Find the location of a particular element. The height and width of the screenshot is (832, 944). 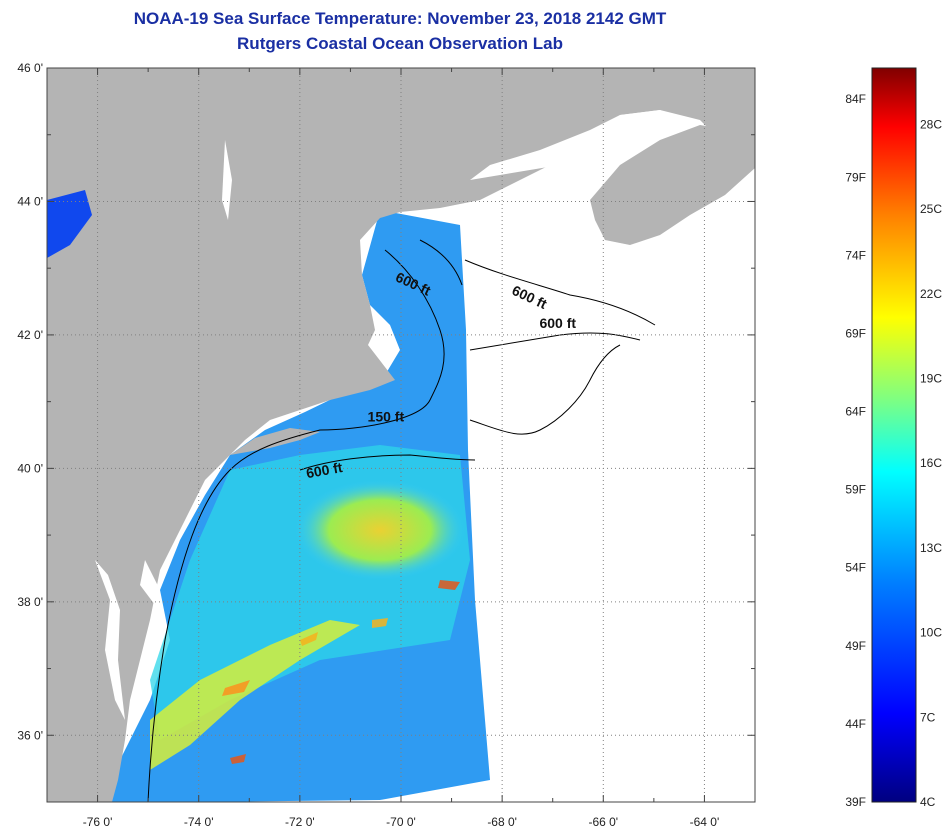

colorbar-f-label: 49F is located at coordinates (855, 646).